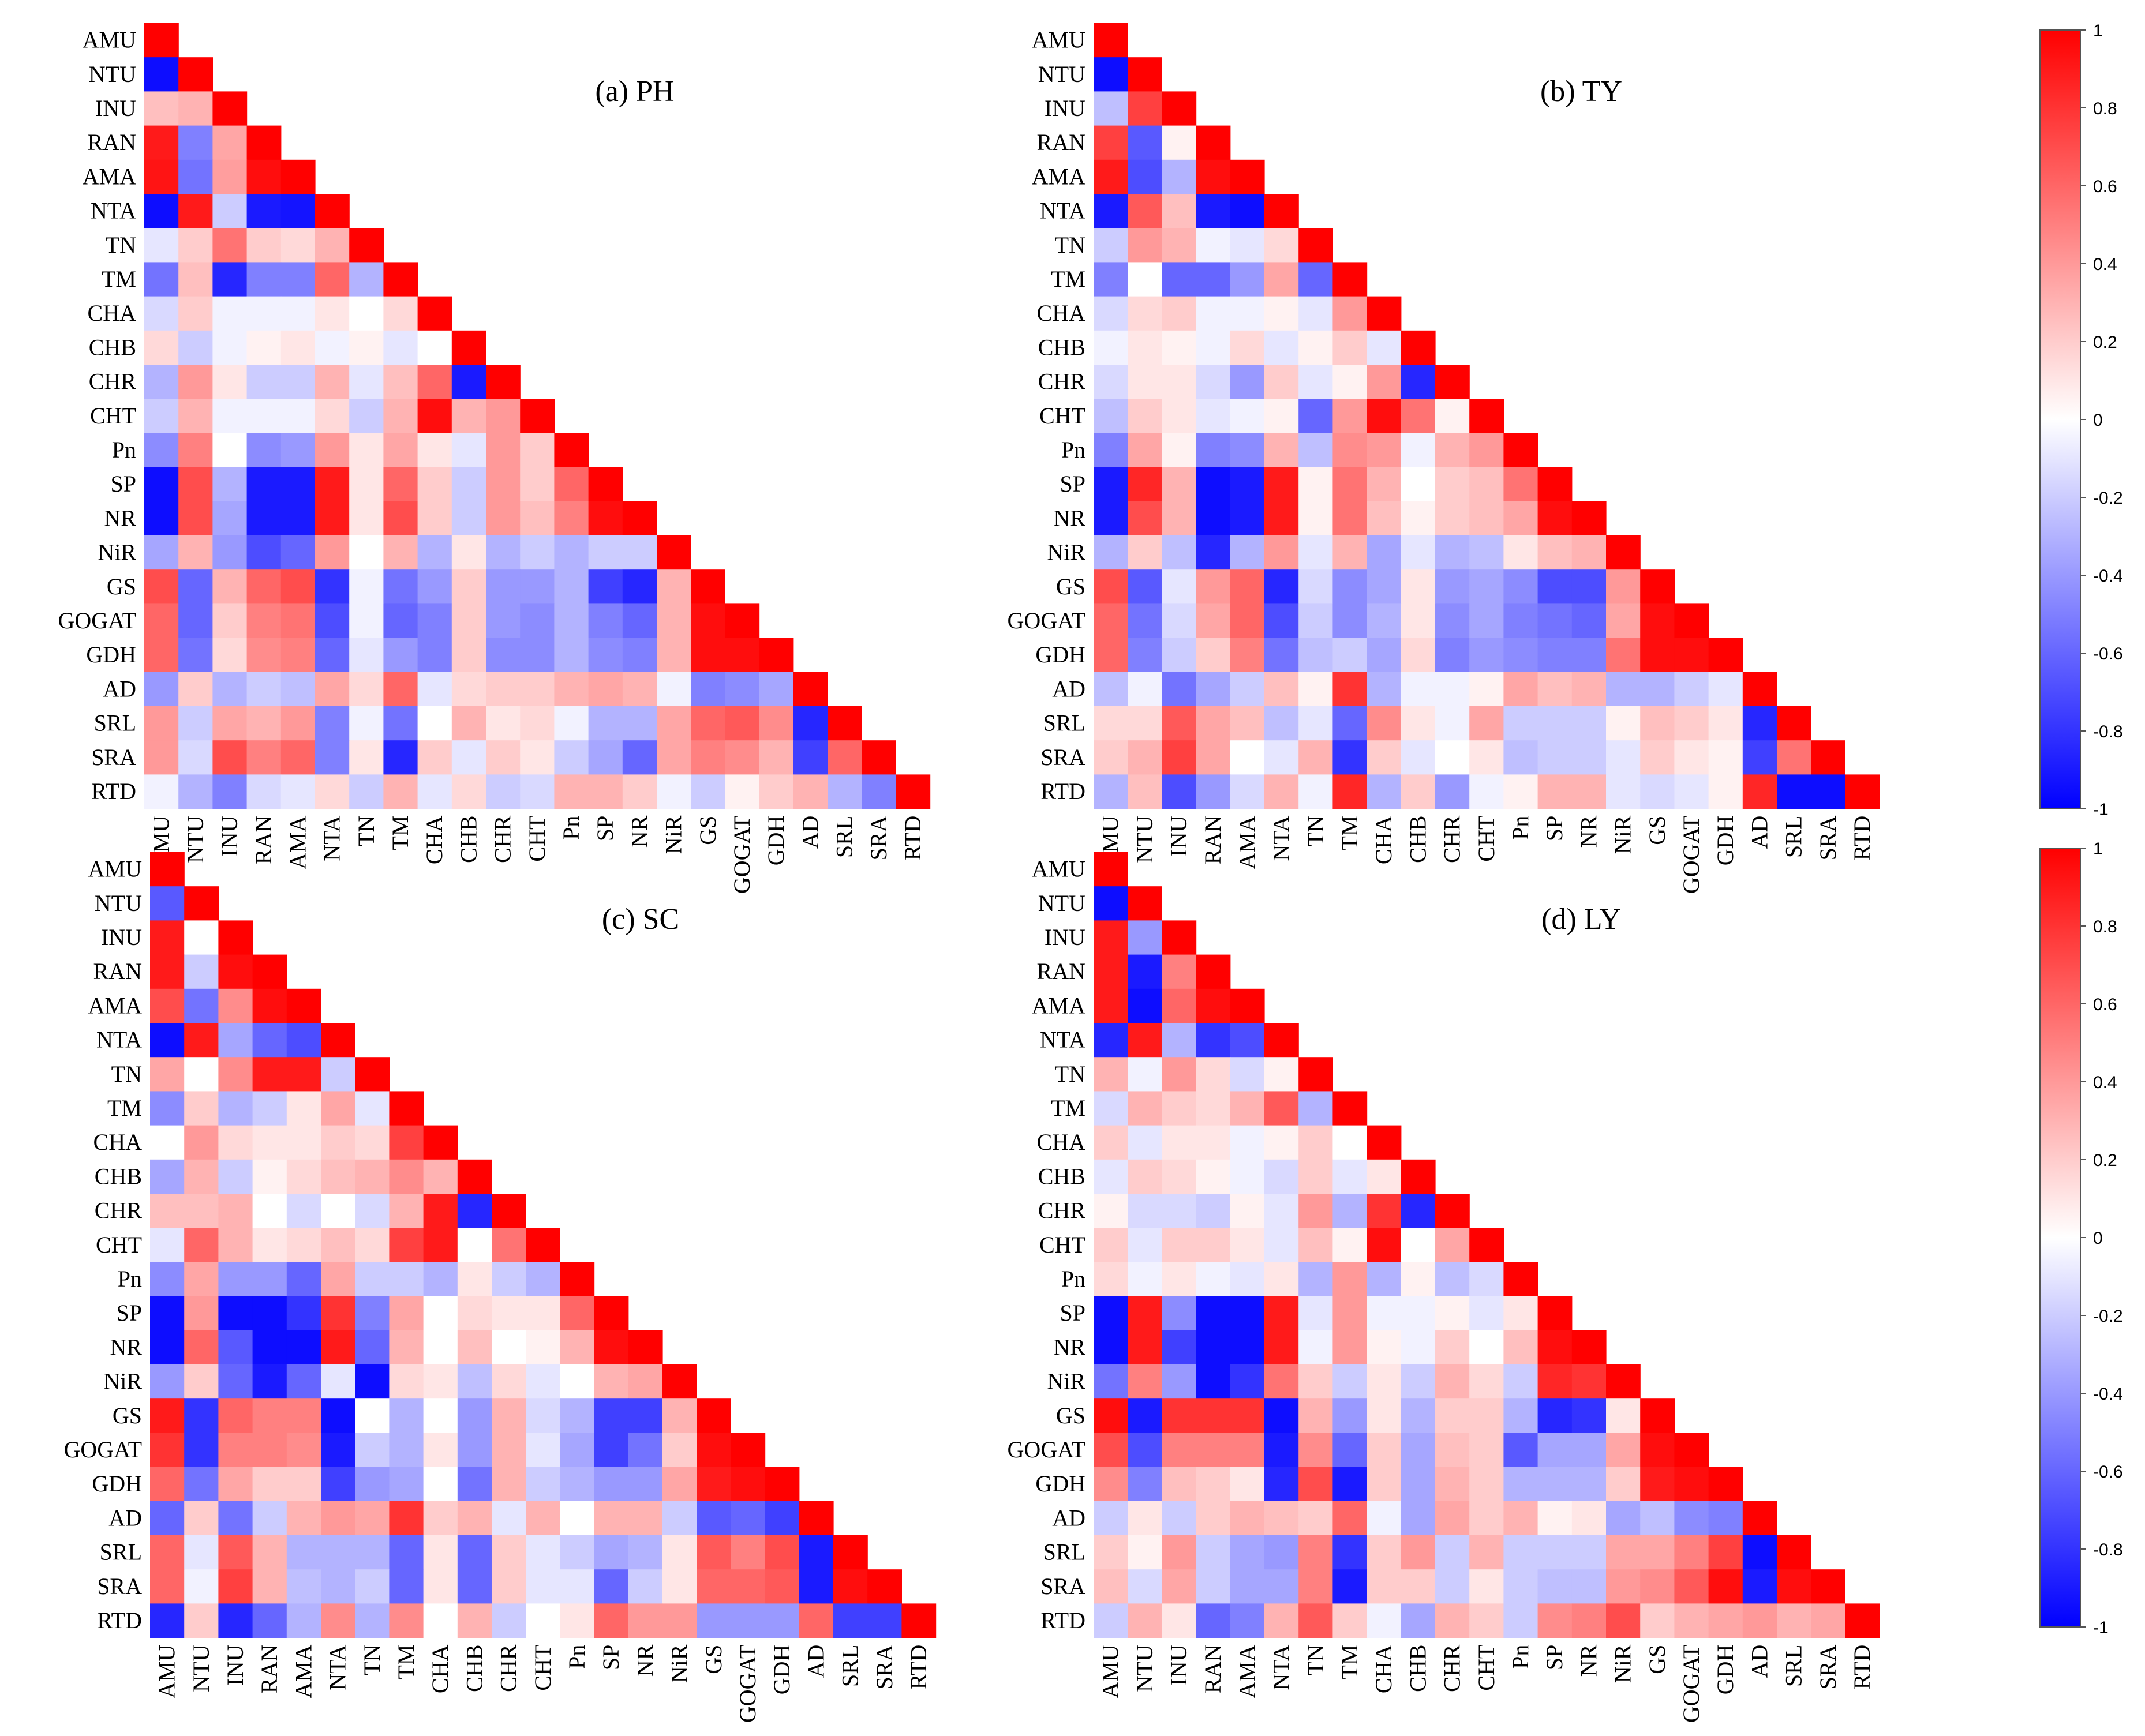 The width and height of the screenshot is (2145, 1736). What do you see at coordinates (201, 938) in the screenshot?
I see `heatmap-cell-INU-NTU` at bounding box center [201, 938].